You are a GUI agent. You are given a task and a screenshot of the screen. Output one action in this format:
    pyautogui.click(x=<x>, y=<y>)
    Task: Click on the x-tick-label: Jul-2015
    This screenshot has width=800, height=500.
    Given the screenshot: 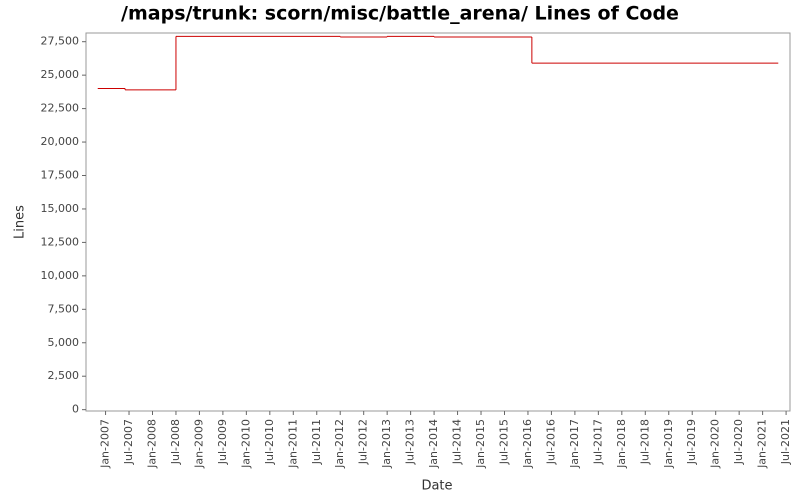 What is the action you would take?
    pyautogui.click(x=503, y=442)
    